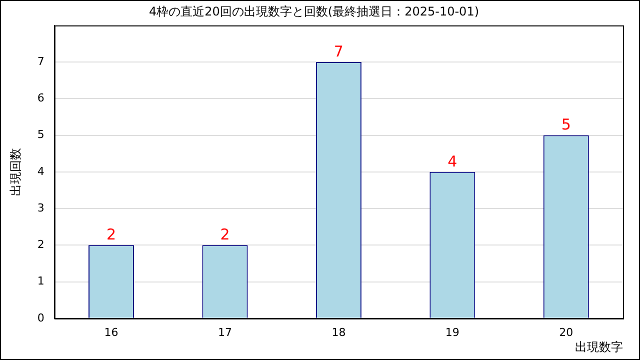 The height and width of the screenshot is (360, 640). Describe the element at coordinates (40, 281) in the screenshot. I see `y-tick-label: 1` at that location.